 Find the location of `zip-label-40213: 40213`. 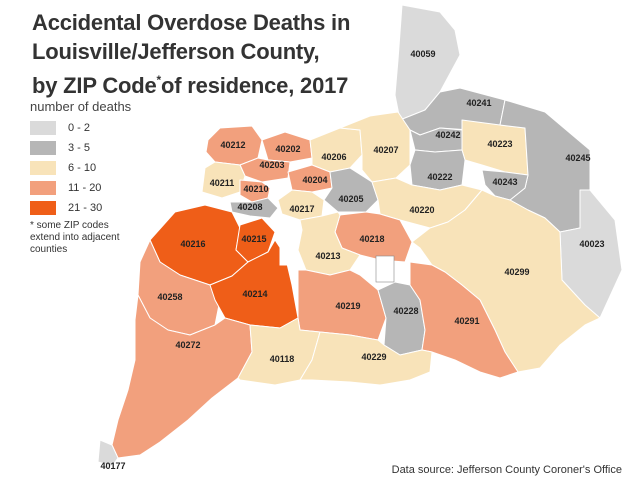

zip-label-40213: 40213 is located at coordinates (327, 256).